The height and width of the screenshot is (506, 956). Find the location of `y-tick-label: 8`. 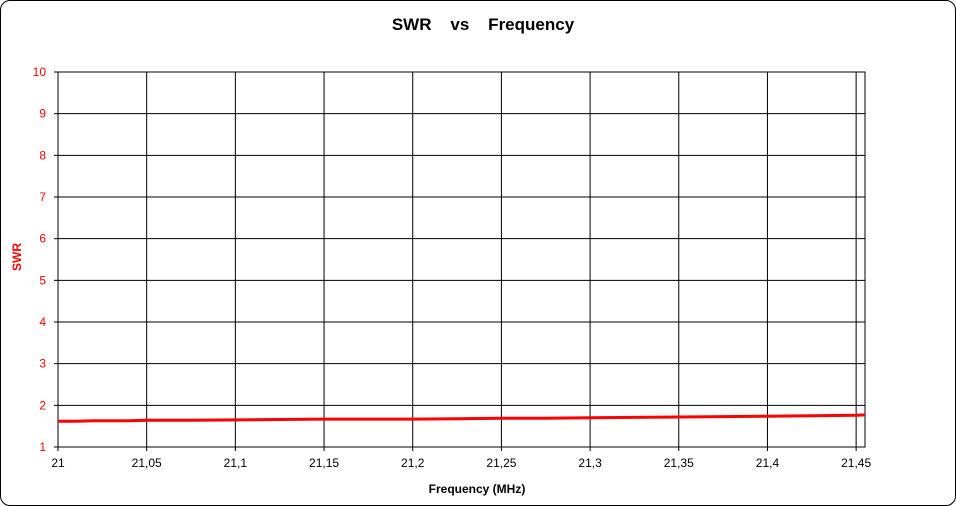

y-tick-label: 8 is located at coordinates (42, 155).